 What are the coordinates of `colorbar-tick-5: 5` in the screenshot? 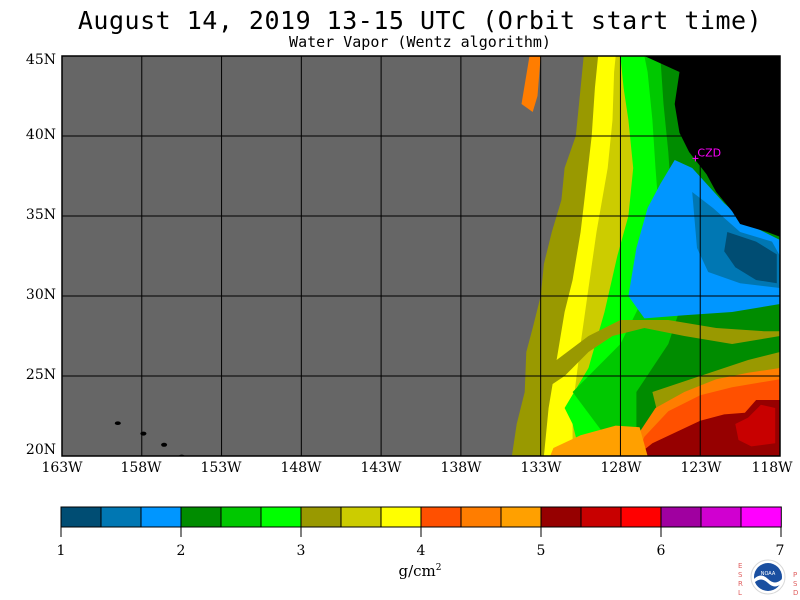 It's located at (541, 551).